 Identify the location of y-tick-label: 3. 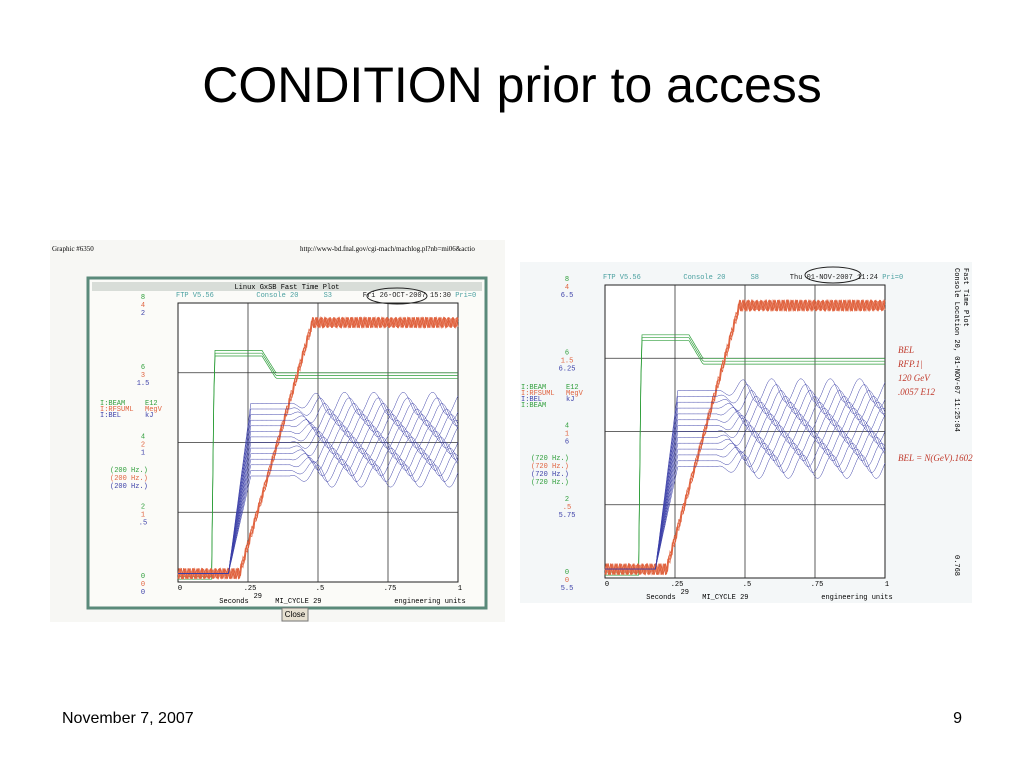
(143, 376).